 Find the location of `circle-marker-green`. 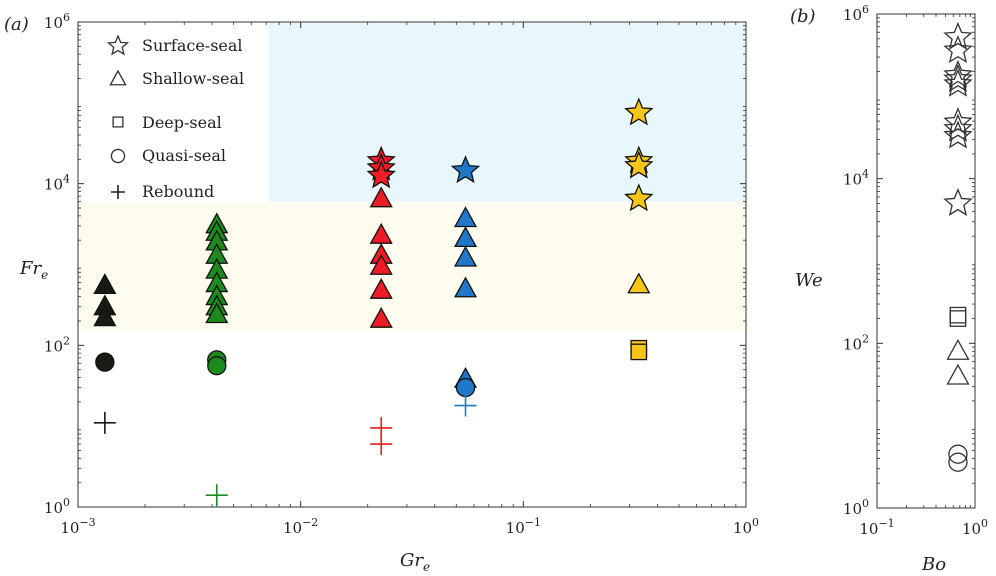

circle-marker-green is located at coordinates (217, 366).